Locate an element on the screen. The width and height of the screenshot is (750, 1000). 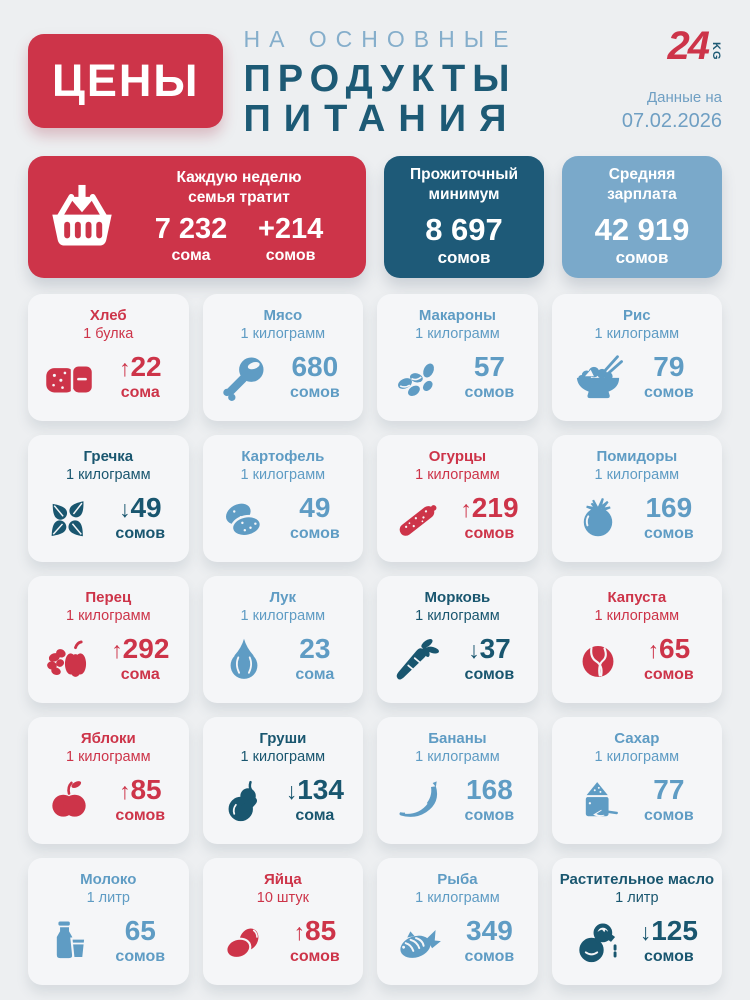
weekly-amount: 7 232 is located at coordinates (191, 229).